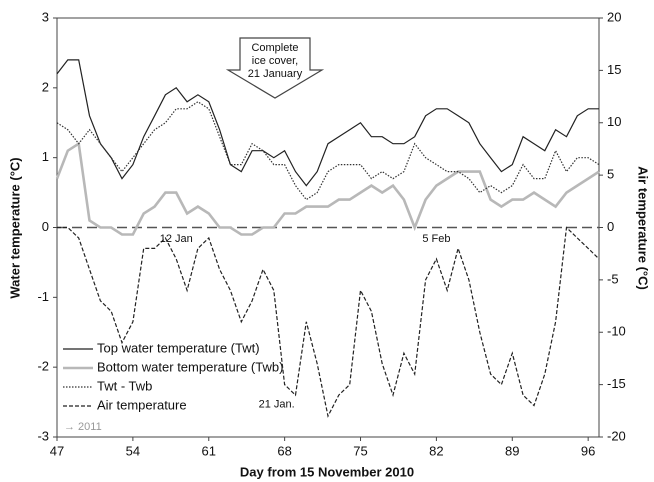  What do you see at coordinates (14, 227) in the screenshot?
I see `y-axis-title: Water temperature (°C)` at bounding box center [14, 227].